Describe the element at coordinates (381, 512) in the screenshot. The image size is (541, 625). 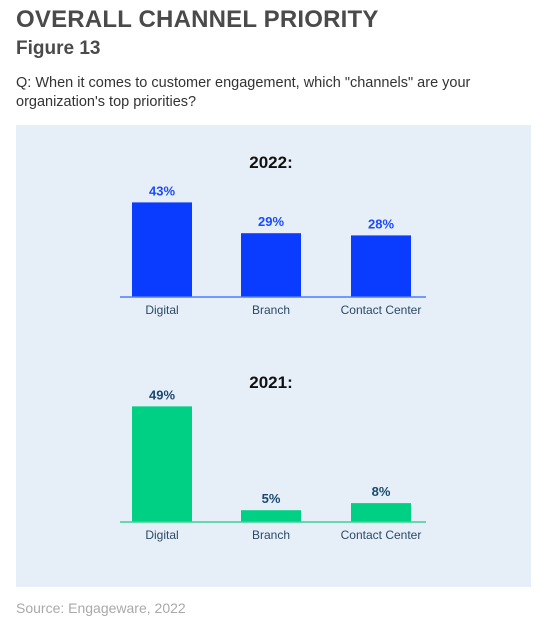
I see `bar-2021-contact-center` at that location.